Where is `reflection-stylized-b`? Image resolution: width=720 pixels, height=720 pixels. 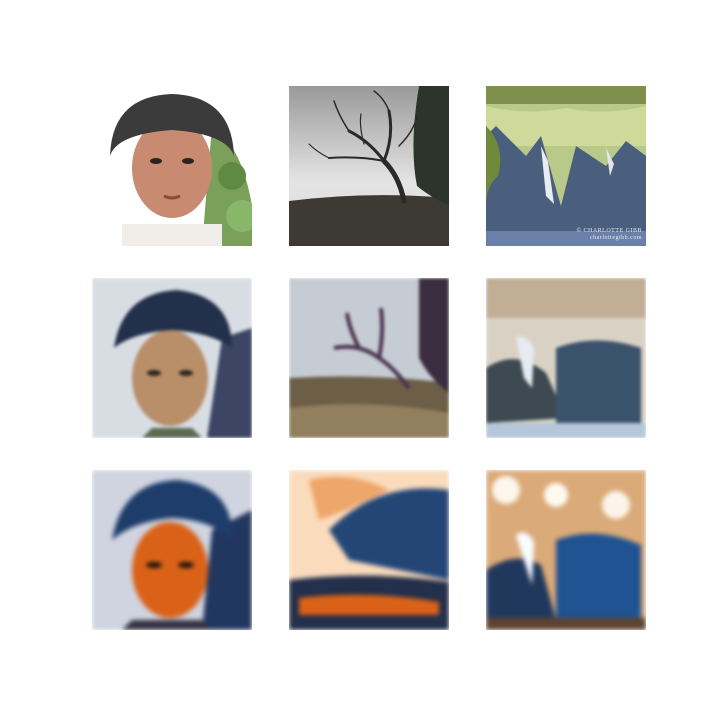
reflection-stylized-b is located at coordinates (566, 550).